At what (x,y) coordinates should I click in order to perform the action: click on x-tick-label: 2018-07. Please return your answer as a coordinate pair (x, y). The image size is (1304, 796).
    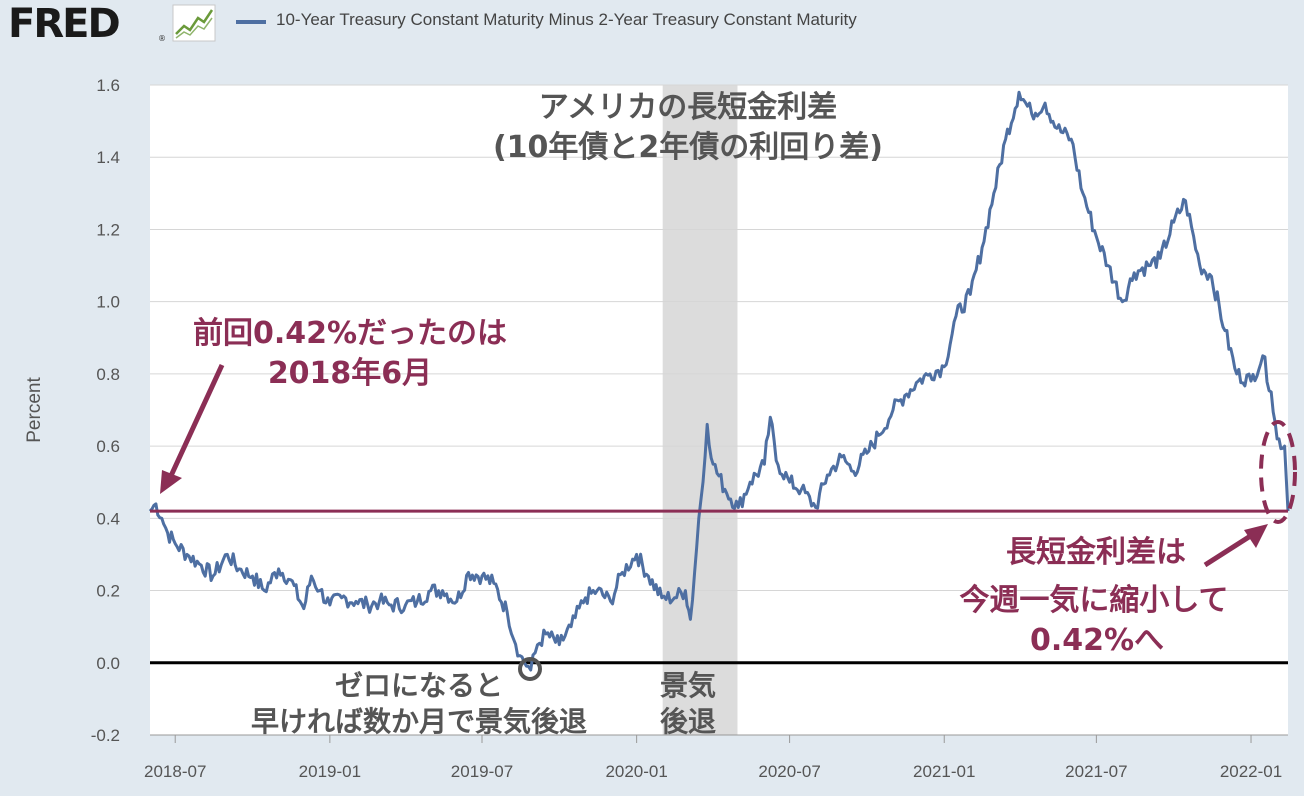
    Looking at the image, I should click on (175, 771).